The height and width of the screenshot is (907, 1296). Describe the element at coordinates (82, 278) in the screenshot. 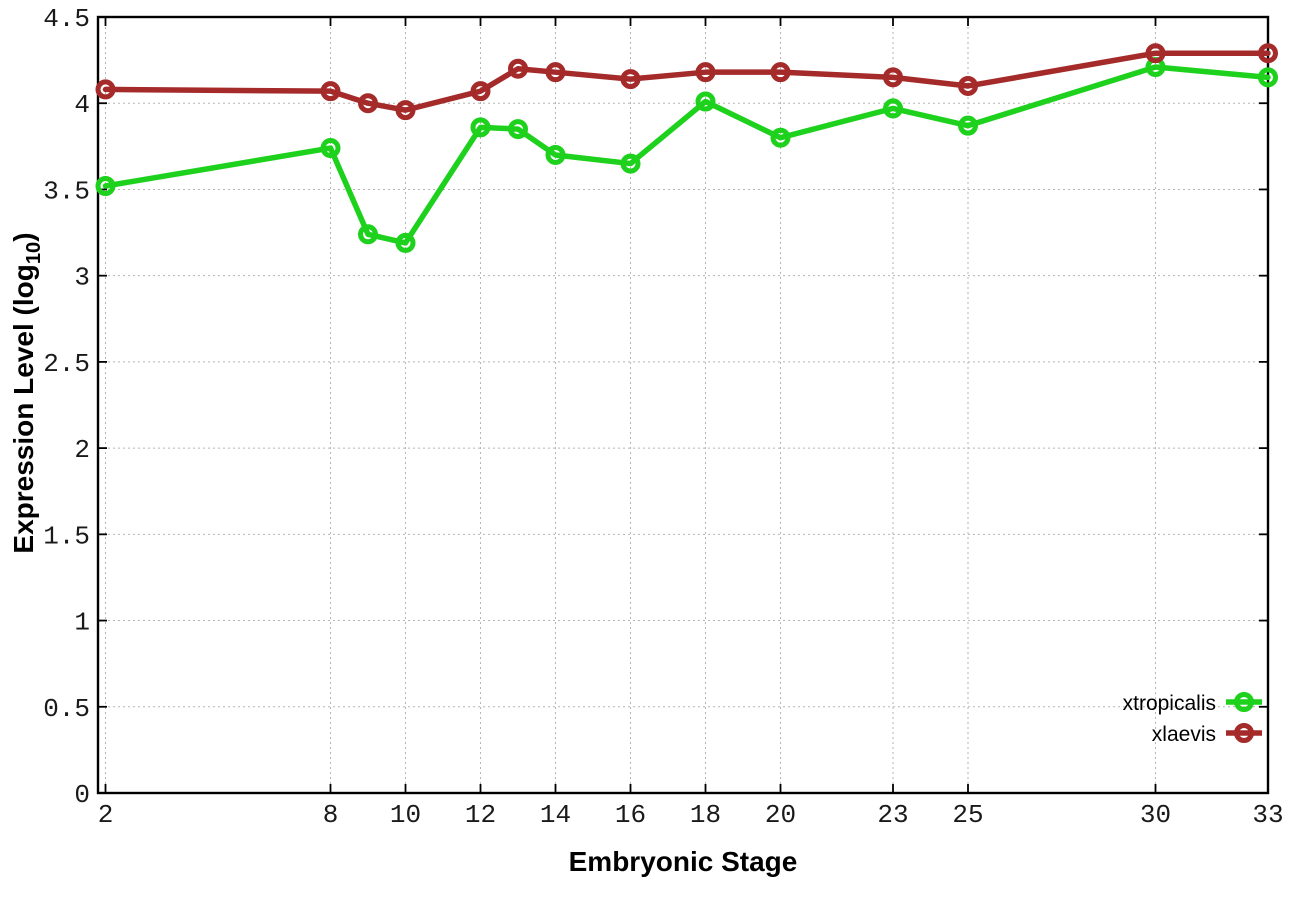

I see `y-tick-label: 3` at that location.